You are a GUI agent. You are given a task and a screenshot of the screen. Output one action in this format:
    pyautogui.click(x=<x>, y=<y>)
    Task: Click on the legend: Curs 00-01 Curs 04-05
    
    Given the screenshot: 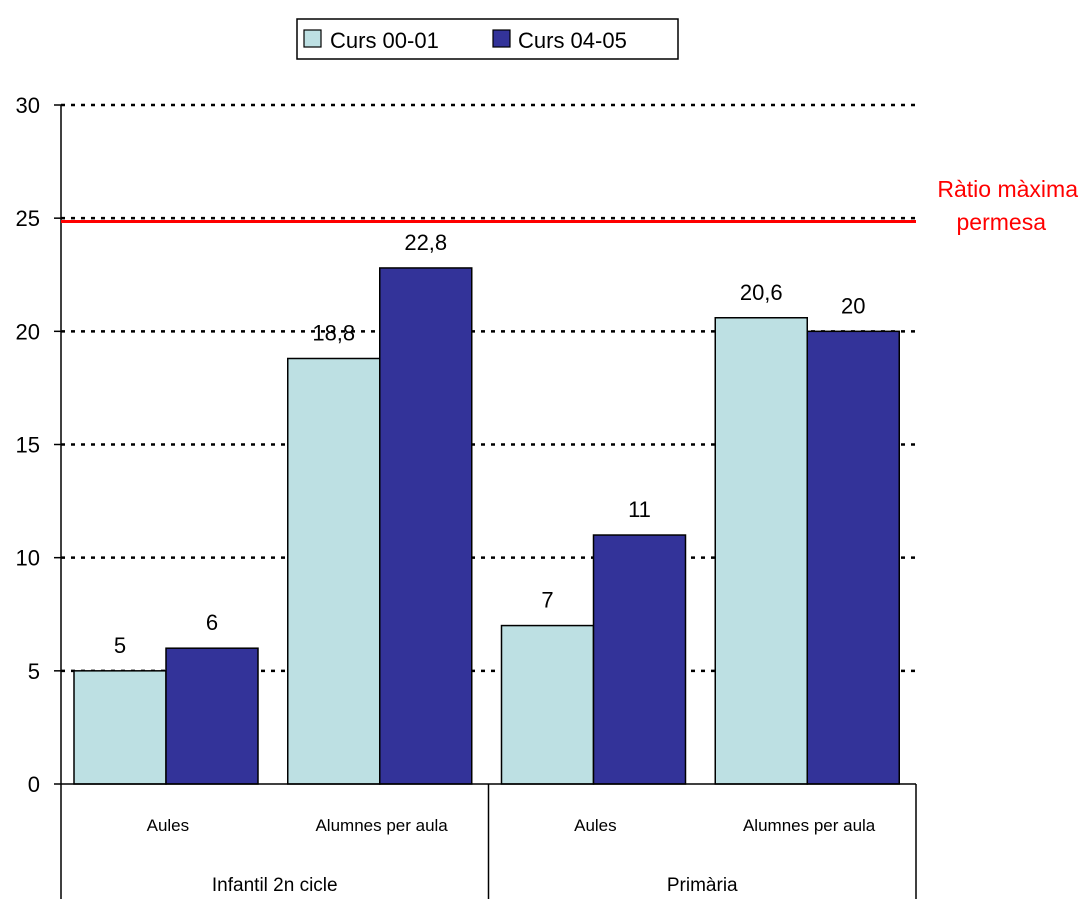 What is the action you would take?
    pyautogui.click(x=487, y=39)
    